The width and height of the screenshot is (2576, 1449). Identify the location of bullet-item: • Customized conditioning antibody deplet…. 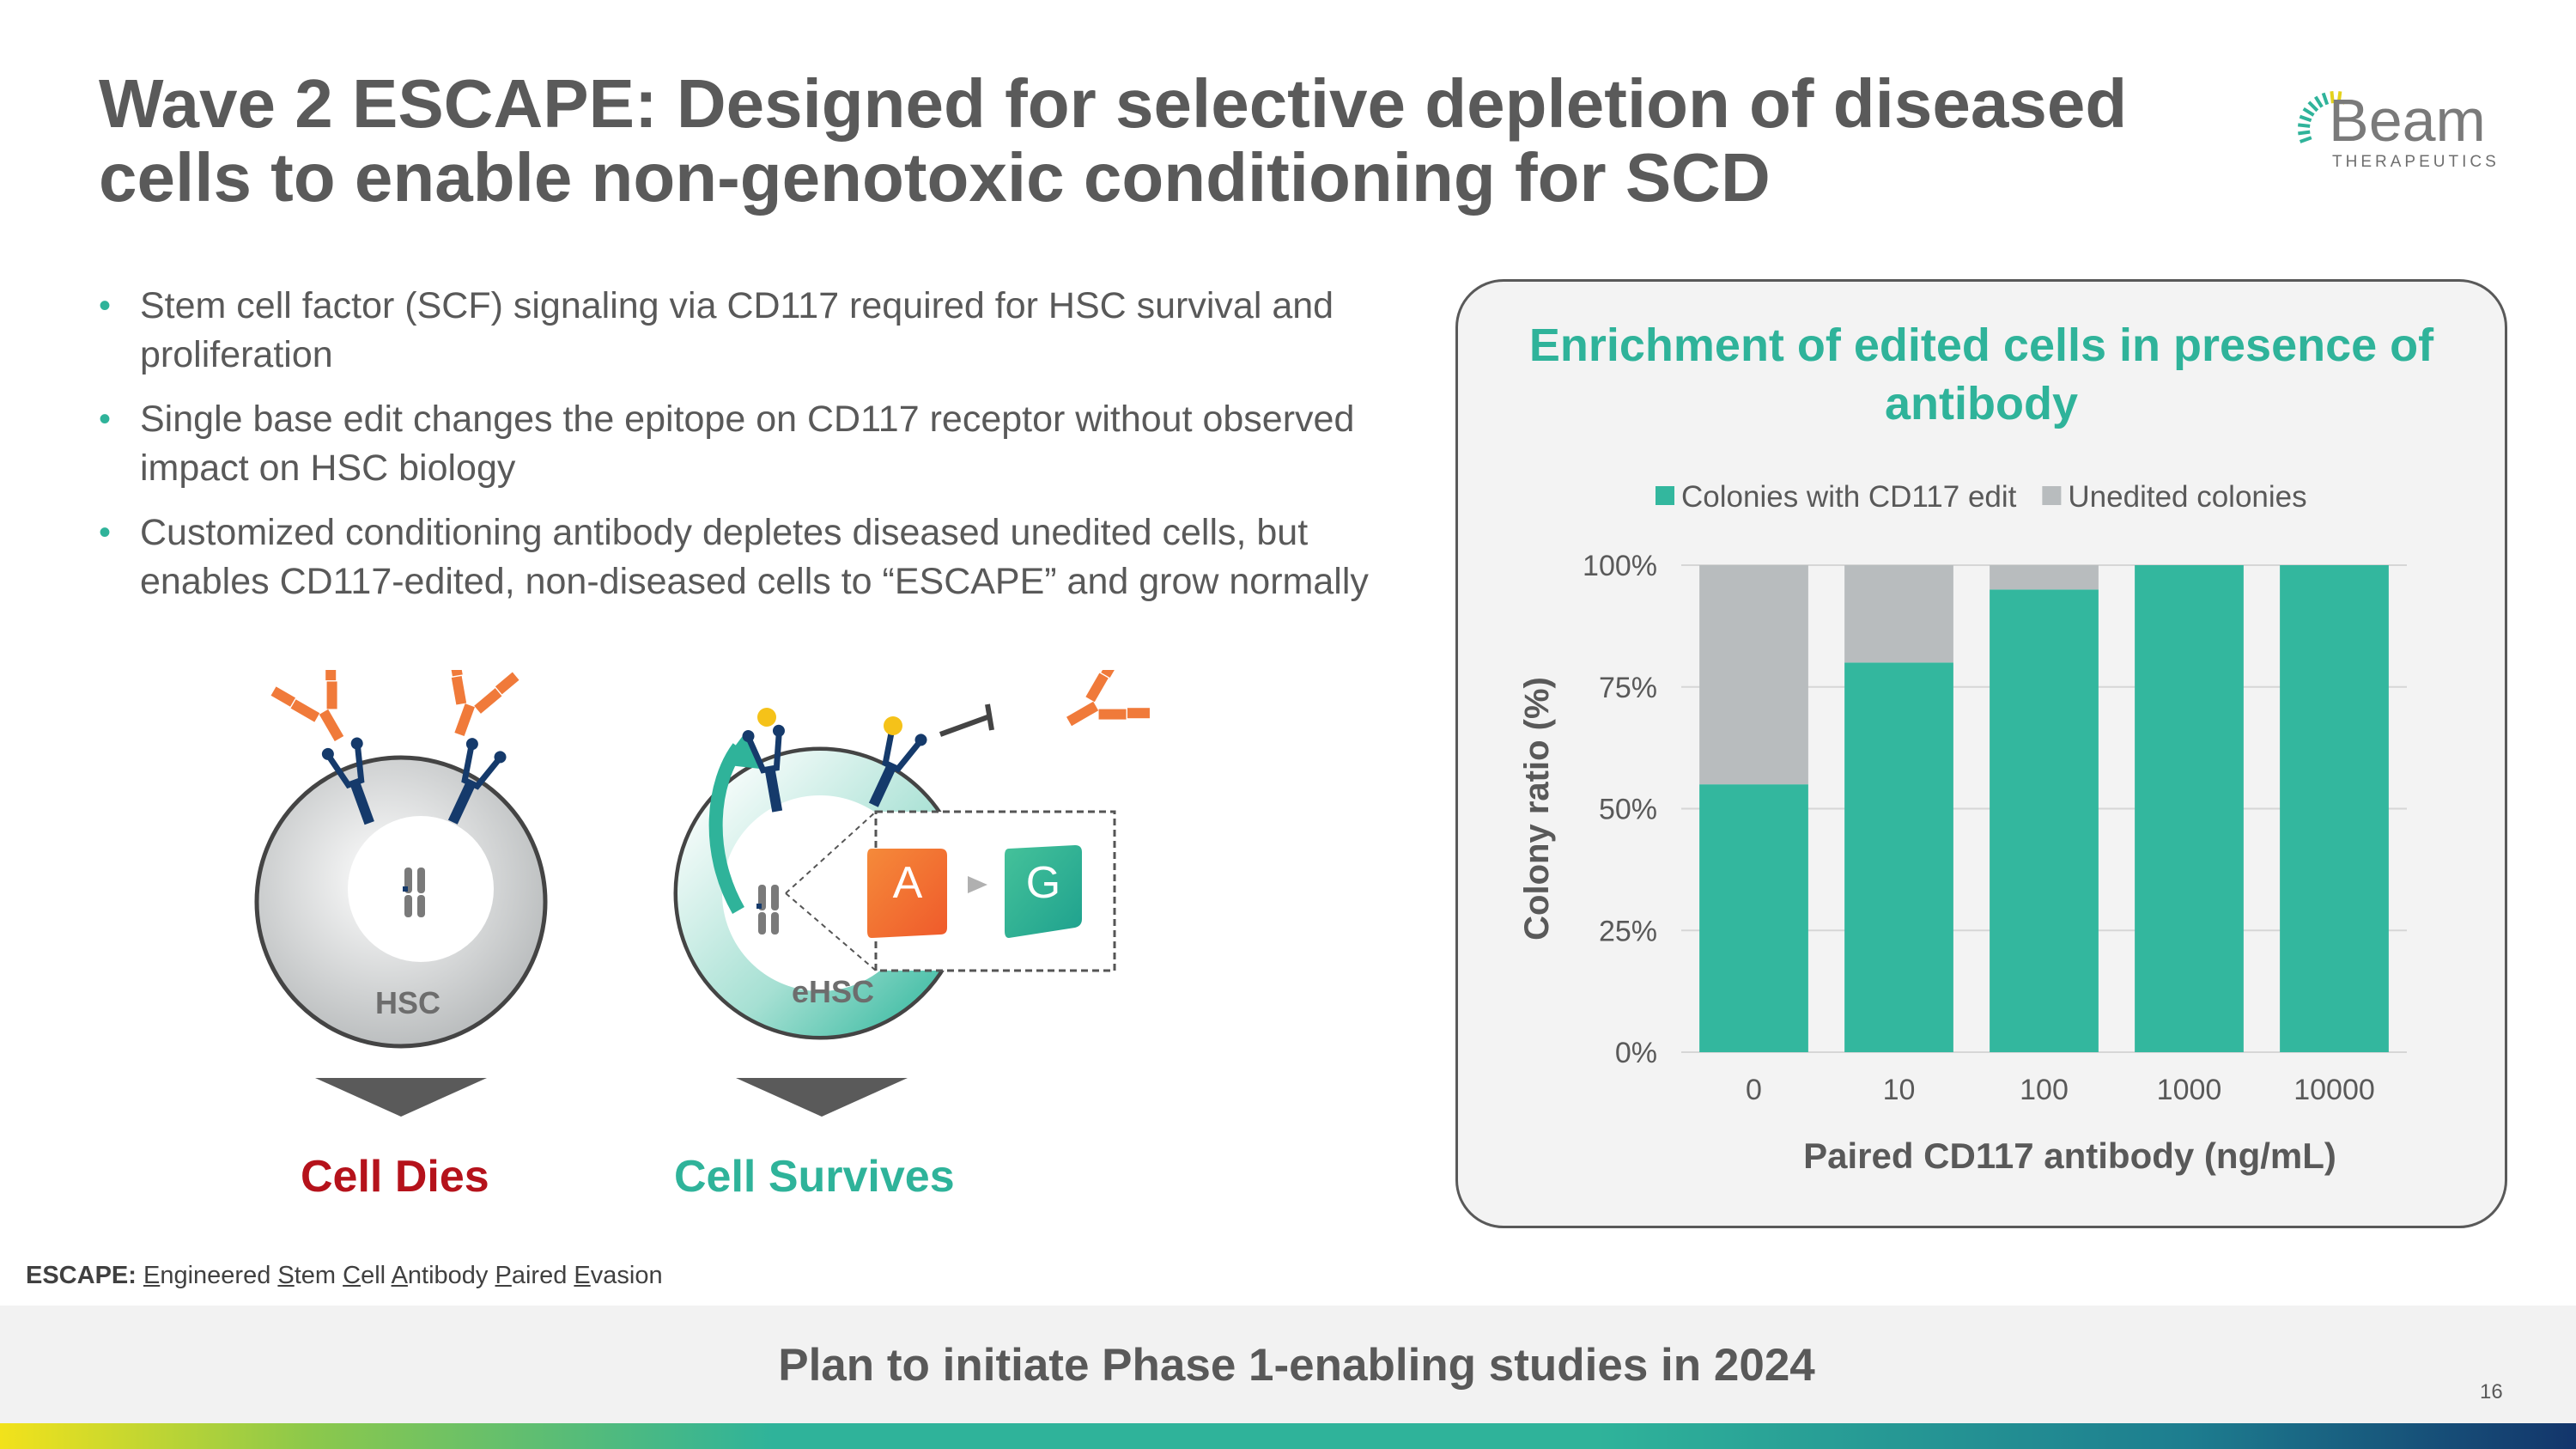
(768, 557).